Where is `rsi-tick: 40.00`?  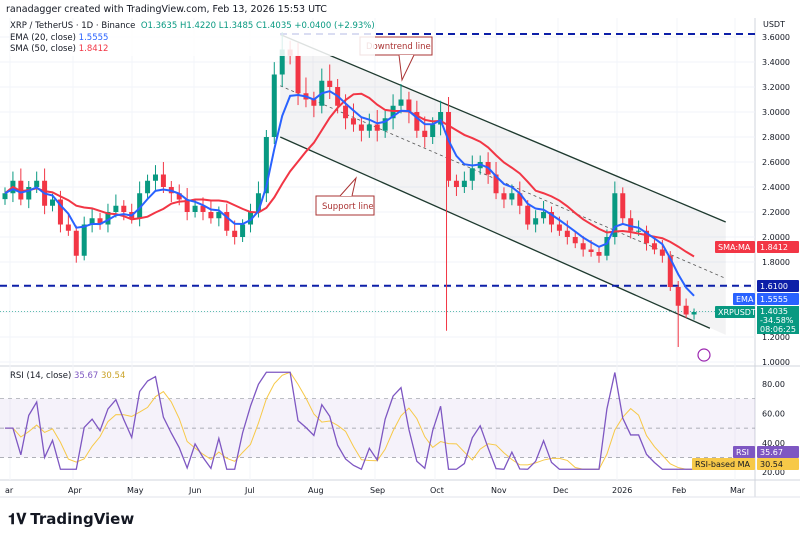 rsi-tick: 40.00 is located at coordinates (773, 443).